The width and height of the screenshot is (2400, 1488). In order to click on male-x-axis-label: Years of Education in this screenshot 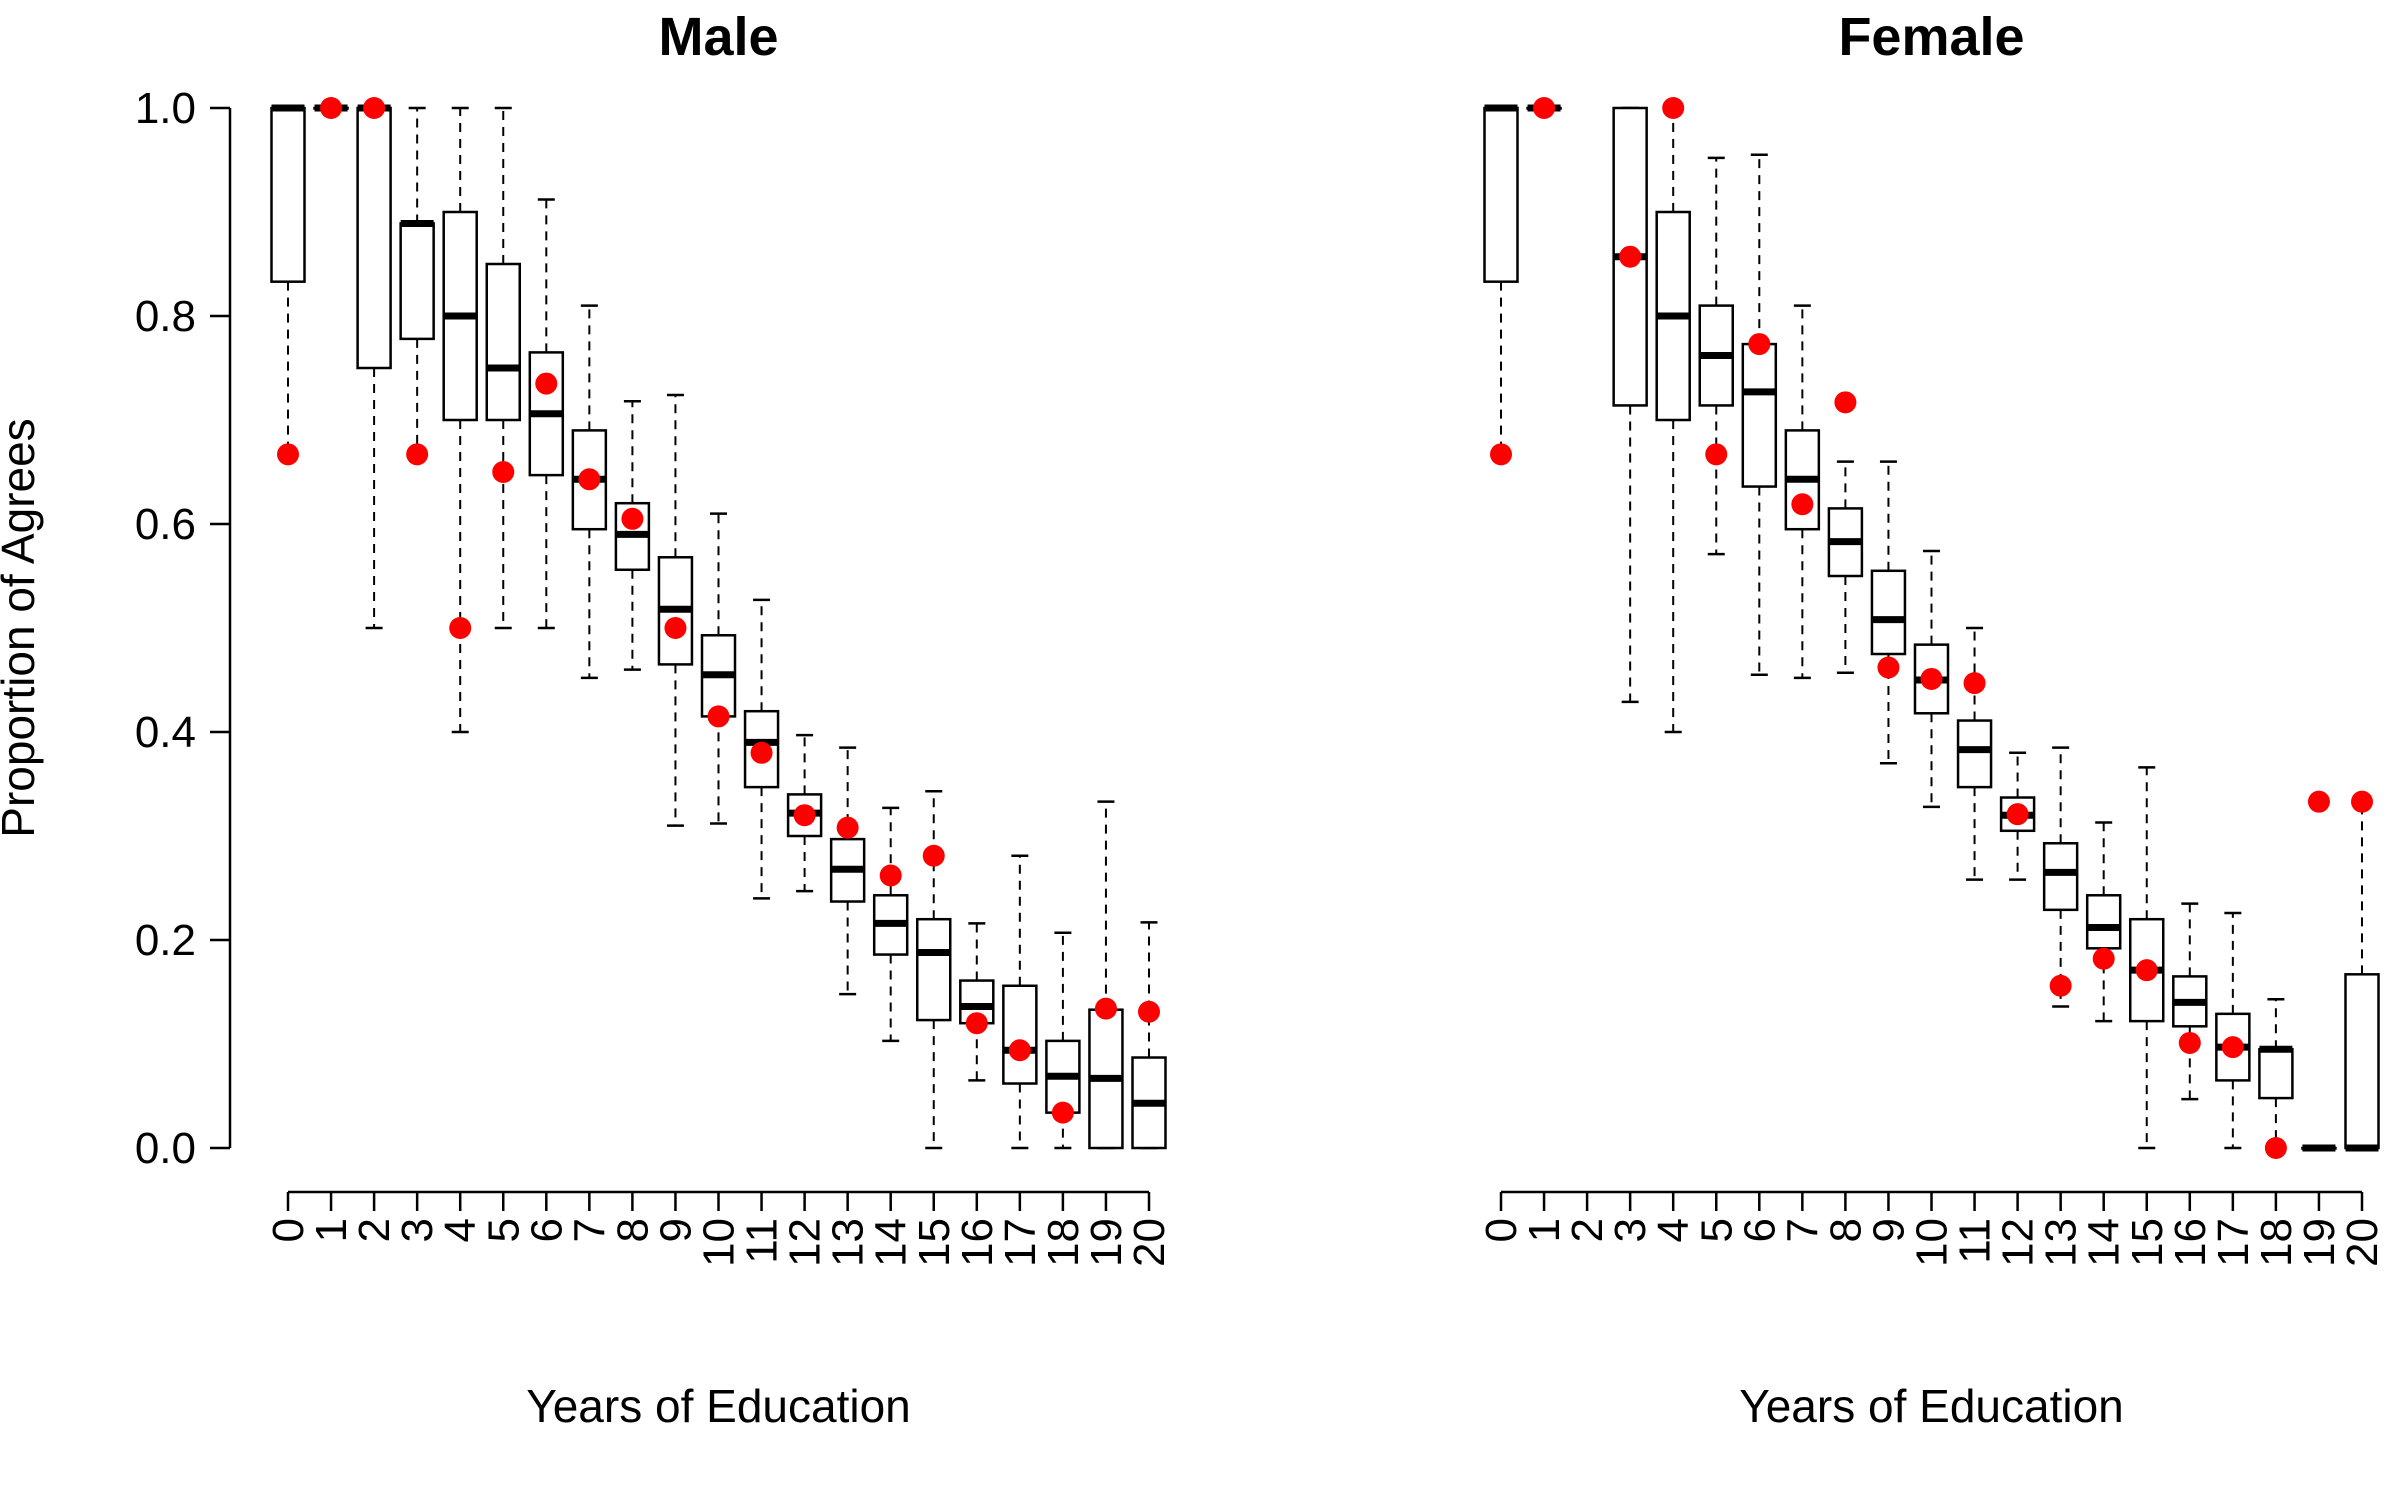, I will do `click(718, 1406)`.